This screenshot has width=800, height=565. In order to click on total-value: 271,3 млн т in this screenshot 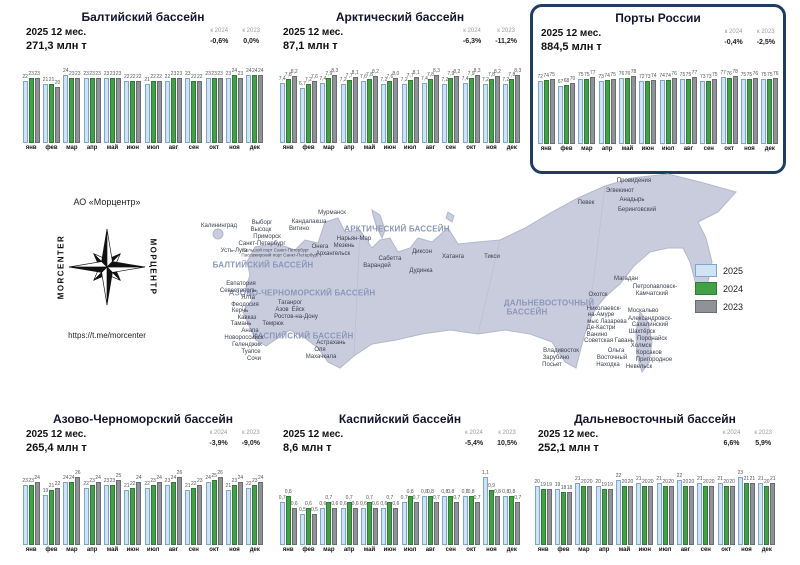, I will do `click(56, 46)`.